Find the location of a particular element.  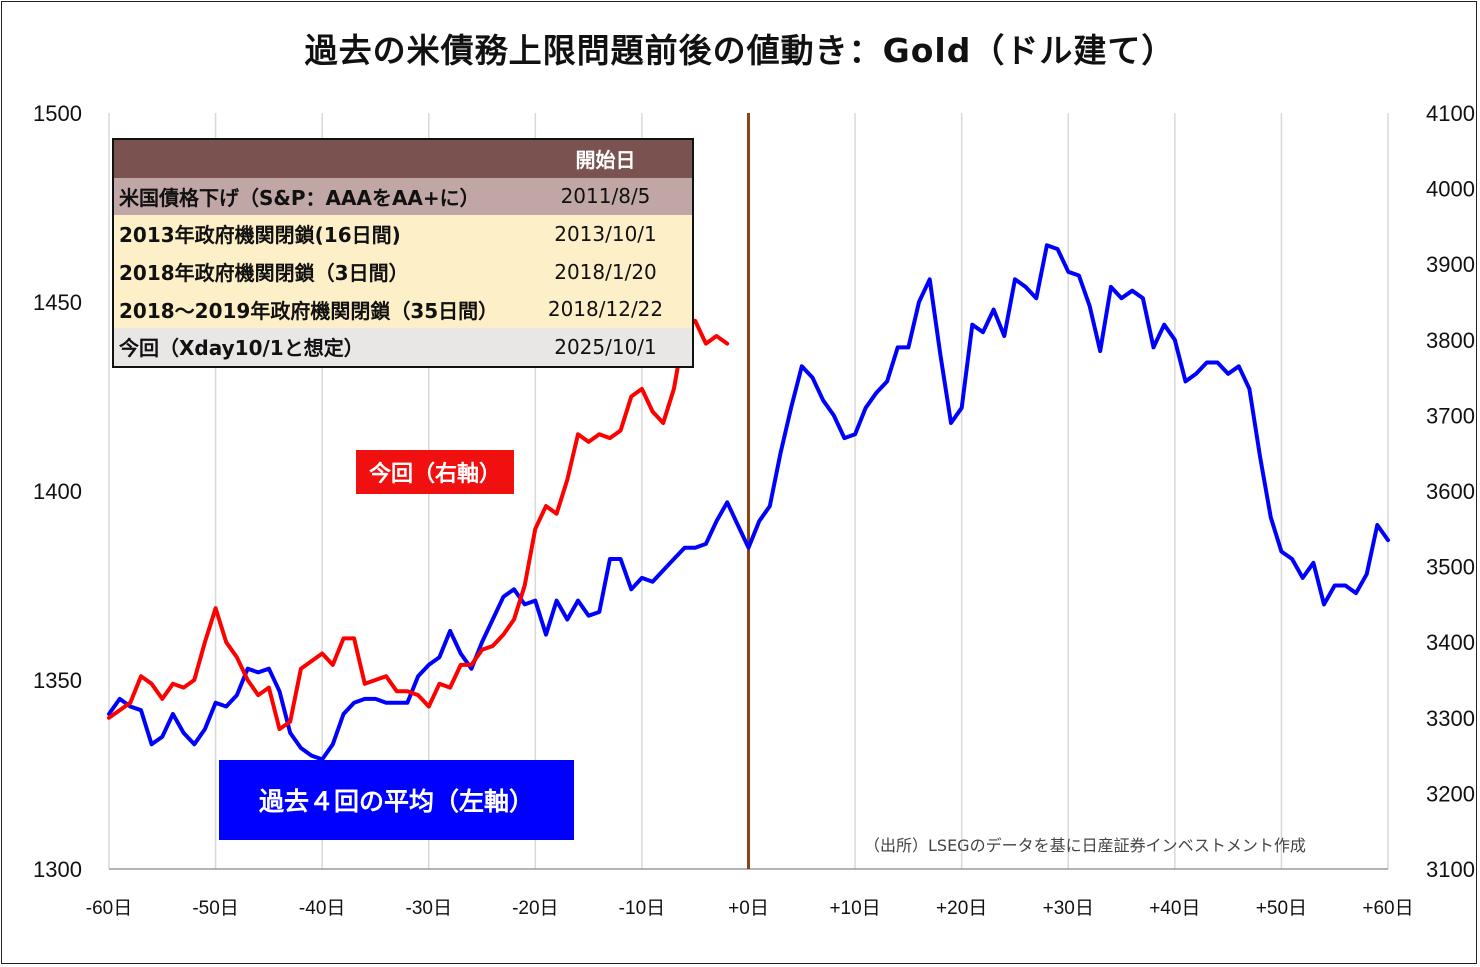

right-y-tick-label: 3600 is located at coordinates (1450, 491).